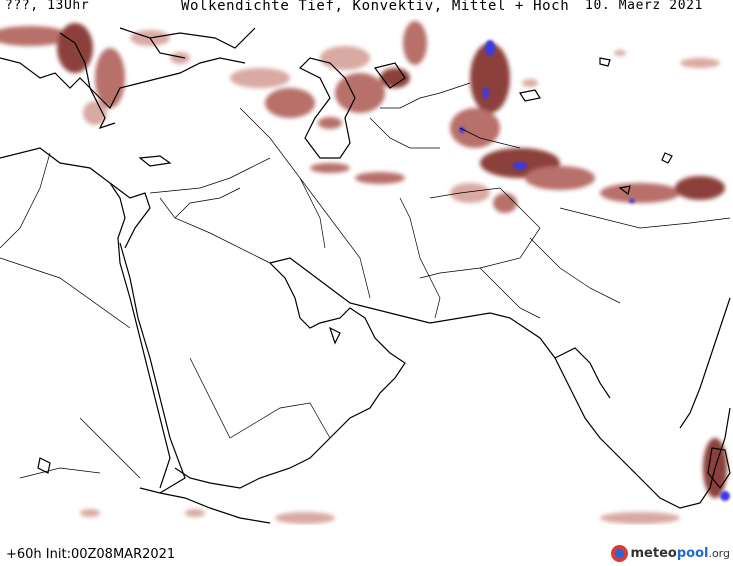 Image resolution: width=733 pixels, height=566 pixels. Describe the element at coordinates (680, 553) in the screenshot. I see `meteopool-logo-text: meteopool.org` at that location.